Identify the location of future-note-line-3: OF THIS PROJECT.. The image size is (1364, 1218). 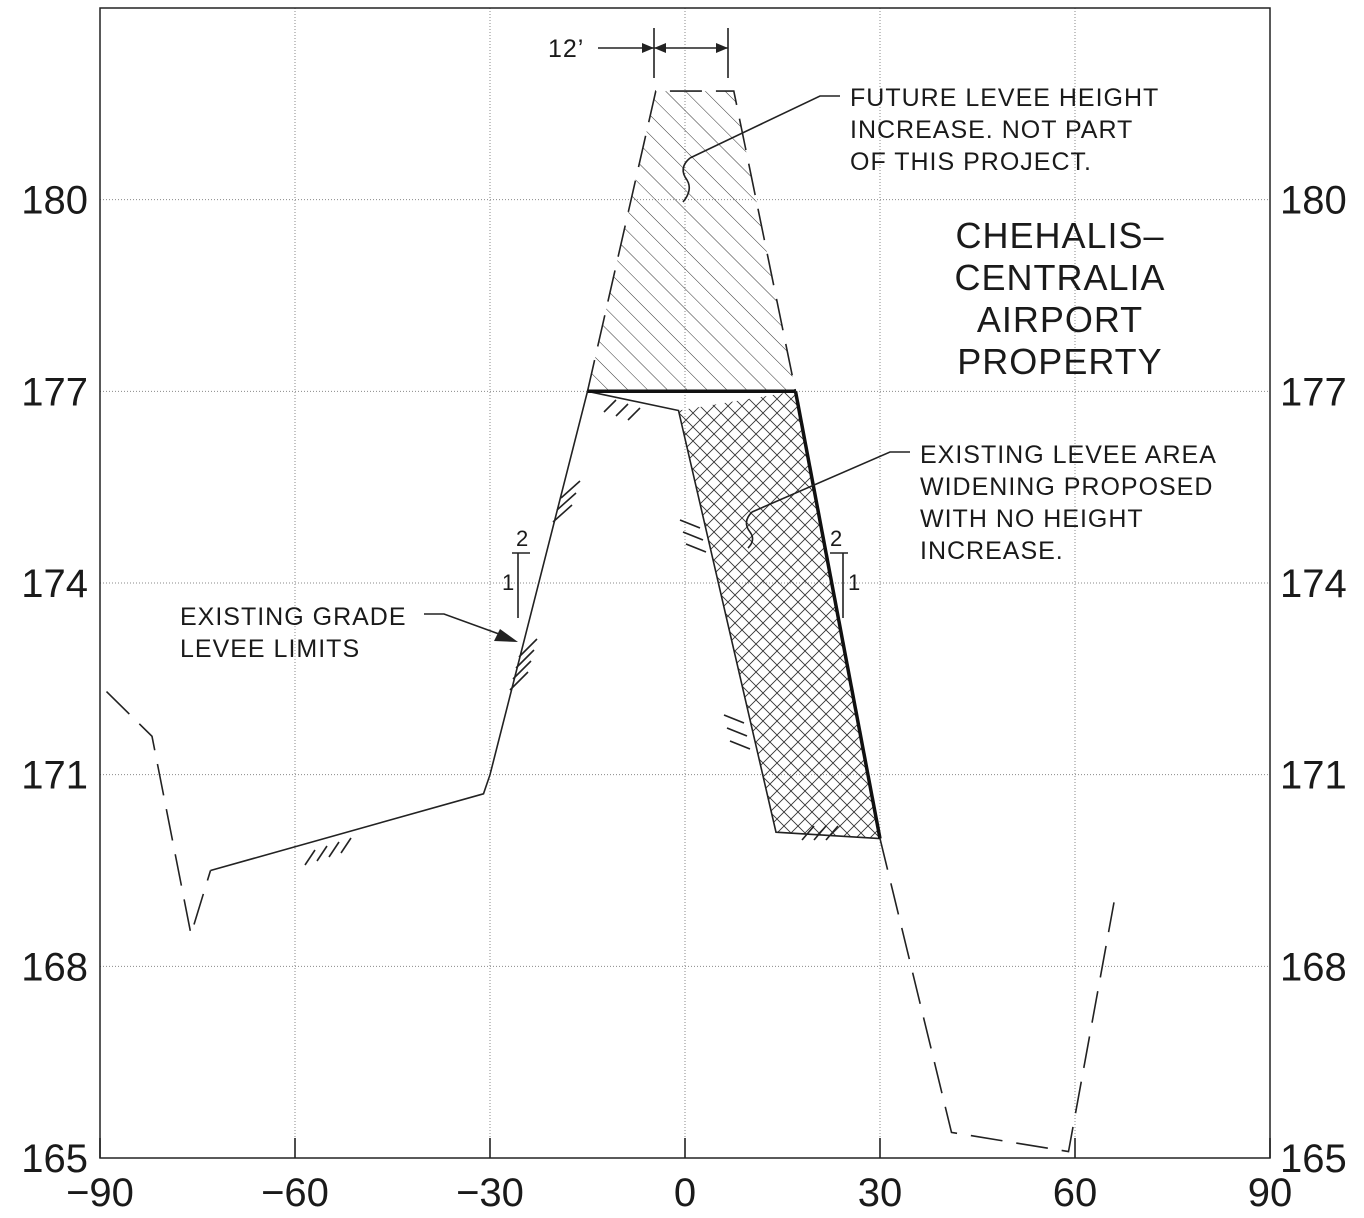
(971, 162).